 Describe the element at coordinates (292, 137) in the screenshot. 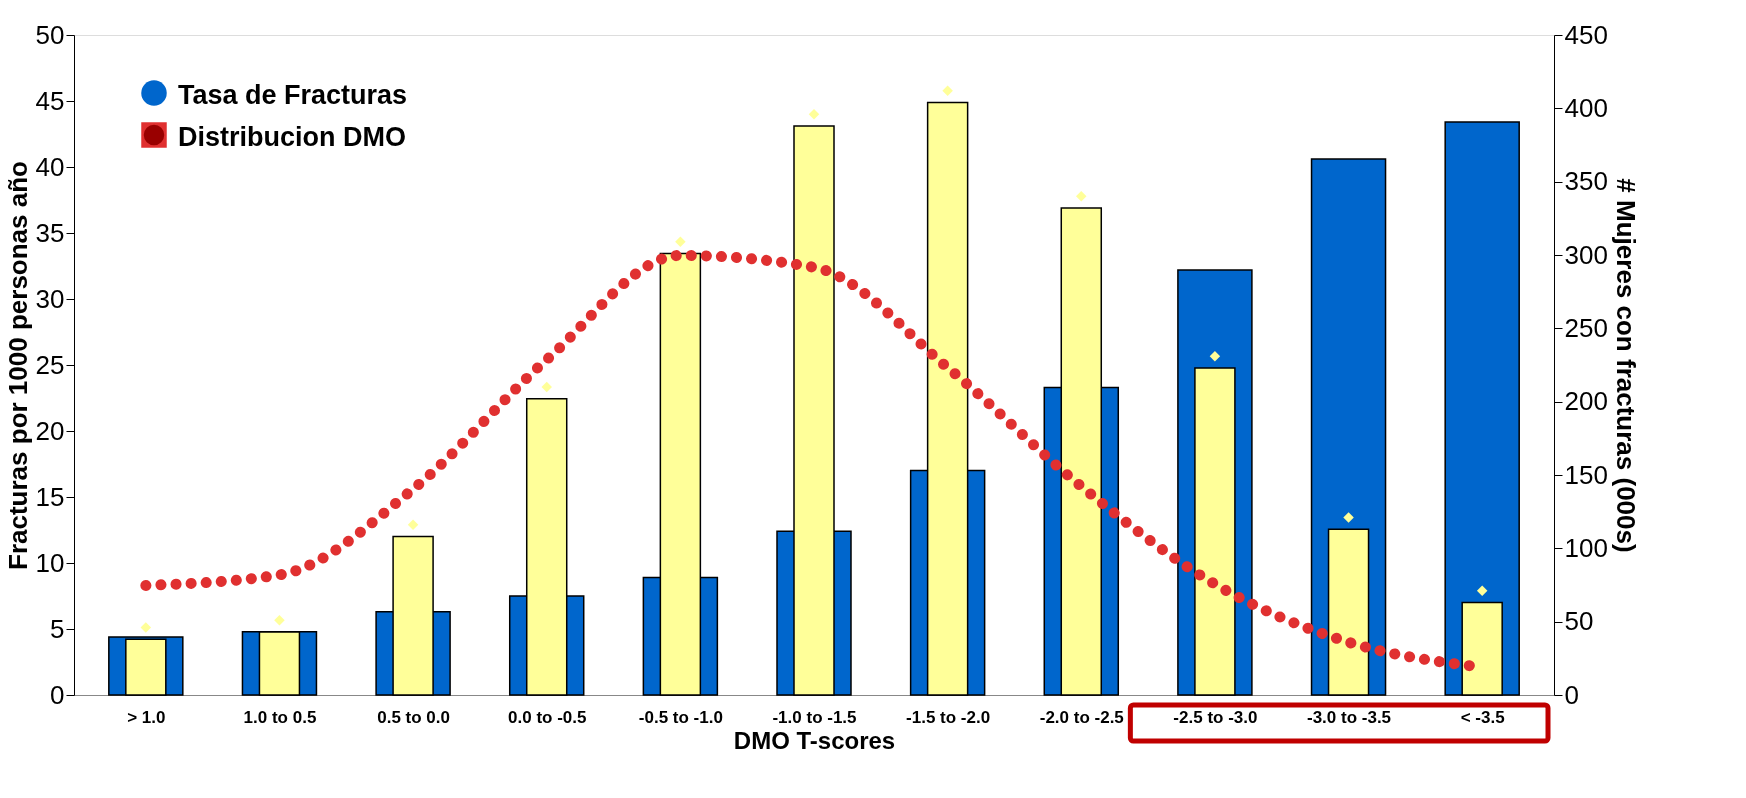

I see `legend-label: Distribucion DMO` at that location.